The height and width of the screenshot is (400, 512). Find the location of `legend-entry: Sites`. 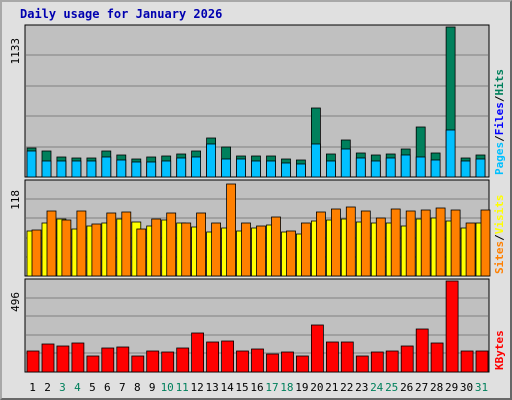

legend-entry: Sites is located at coordinates (499, 257).